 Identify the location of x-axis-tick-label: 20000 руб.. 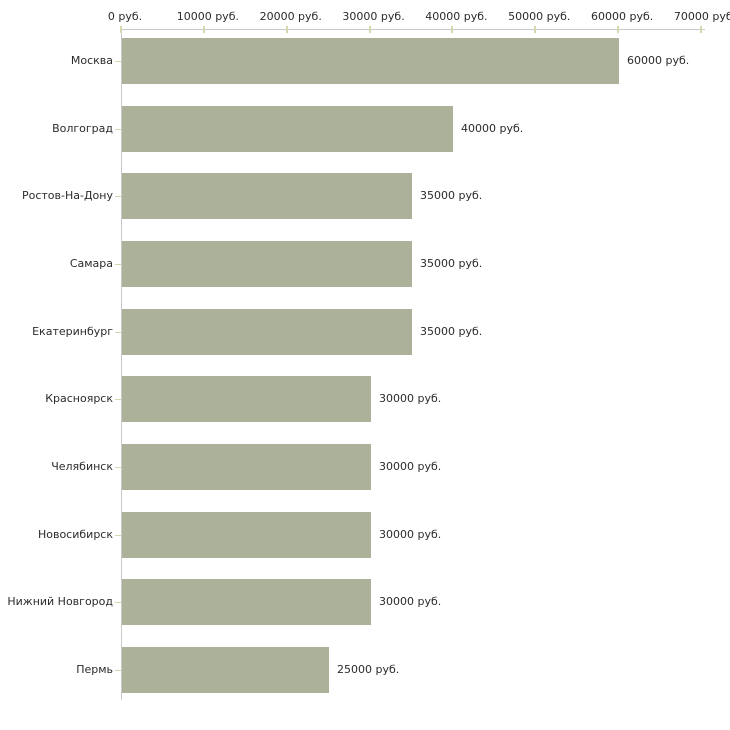
(290, 16).